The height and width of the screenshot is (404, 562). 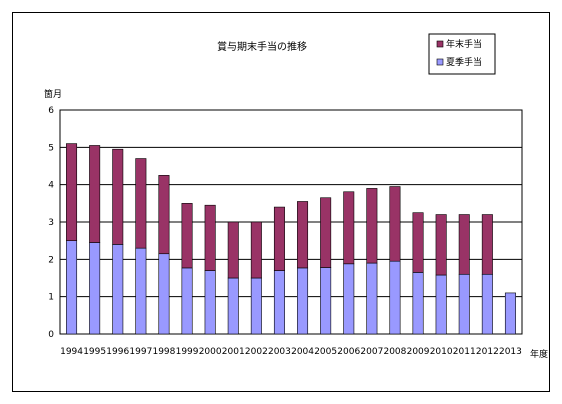 I want to click on y-tick-label: 6, so click(x=51, y=111).